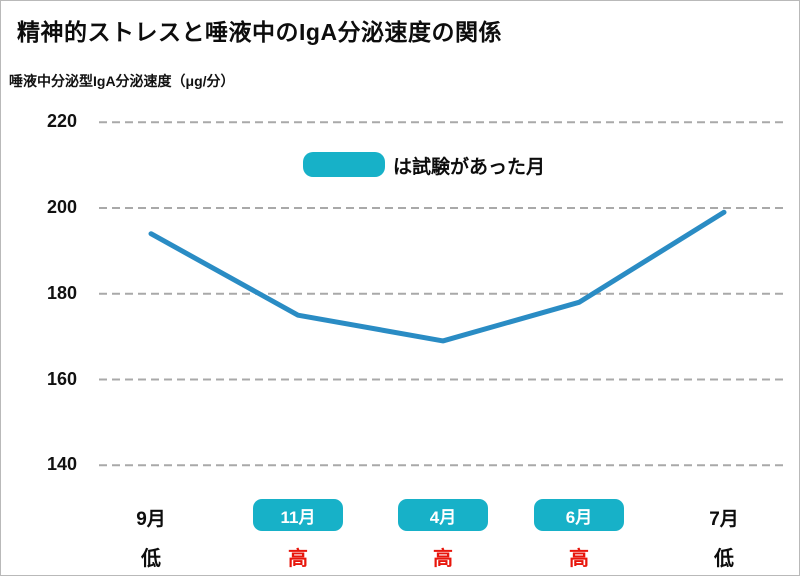 The image size is (800, 576). I want to click on month-label-highlighted: 6月, so click(579, 515).